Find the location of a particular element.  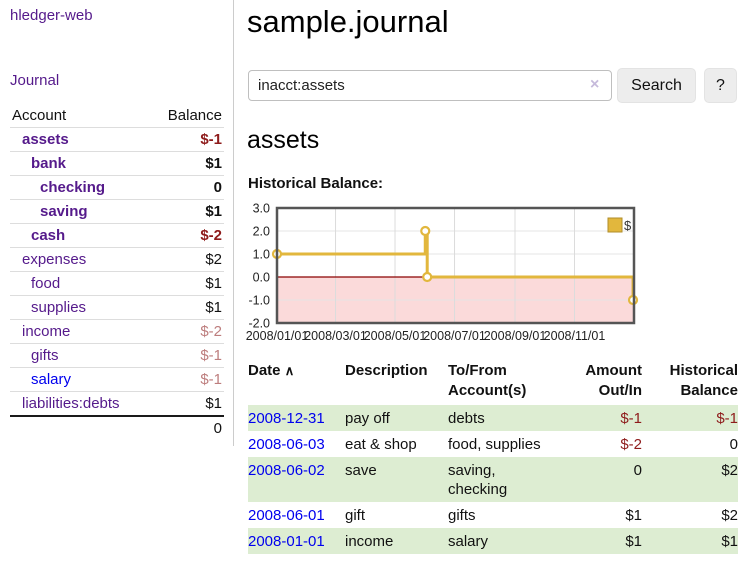

transaction-amount: $-1 is located at coordinates (598, 418).